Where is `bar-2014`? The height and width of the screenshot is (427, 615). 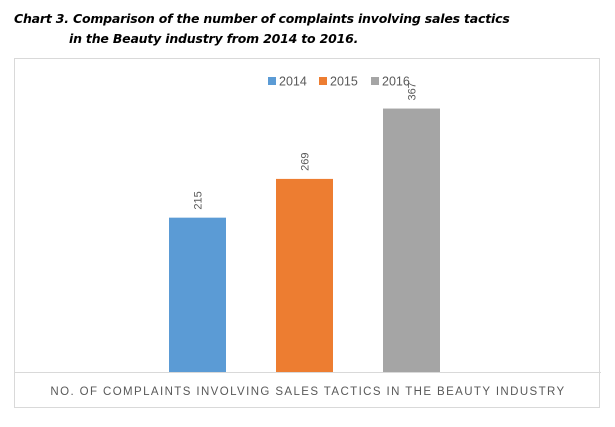
bar-2014 is located at coordinates (197, 294).